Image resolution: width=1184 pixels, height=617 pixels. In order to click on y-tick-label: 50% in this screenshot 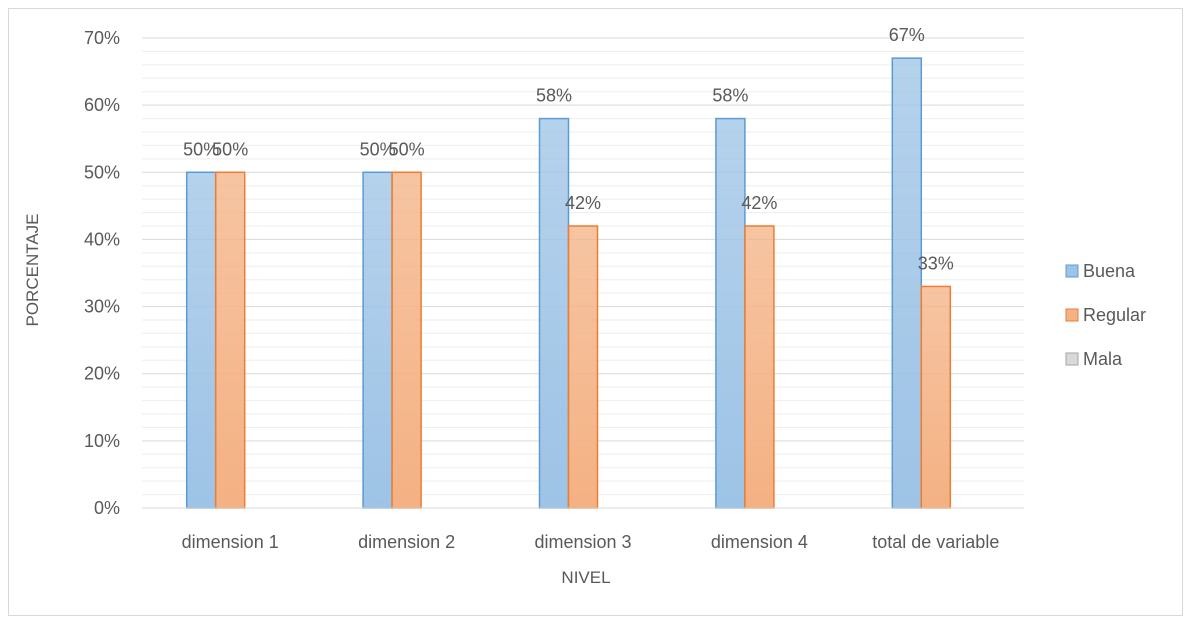, I will do `click(102, 172)`.